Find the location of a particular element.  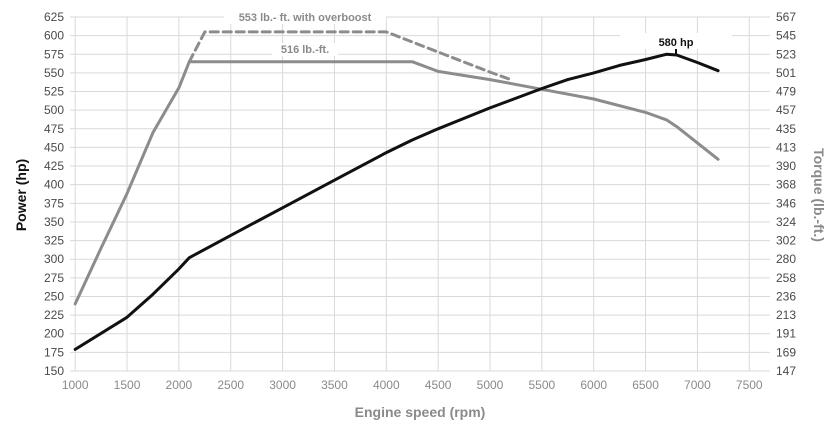

x-tick-label: 4000 is located at coordinates (386, 385).